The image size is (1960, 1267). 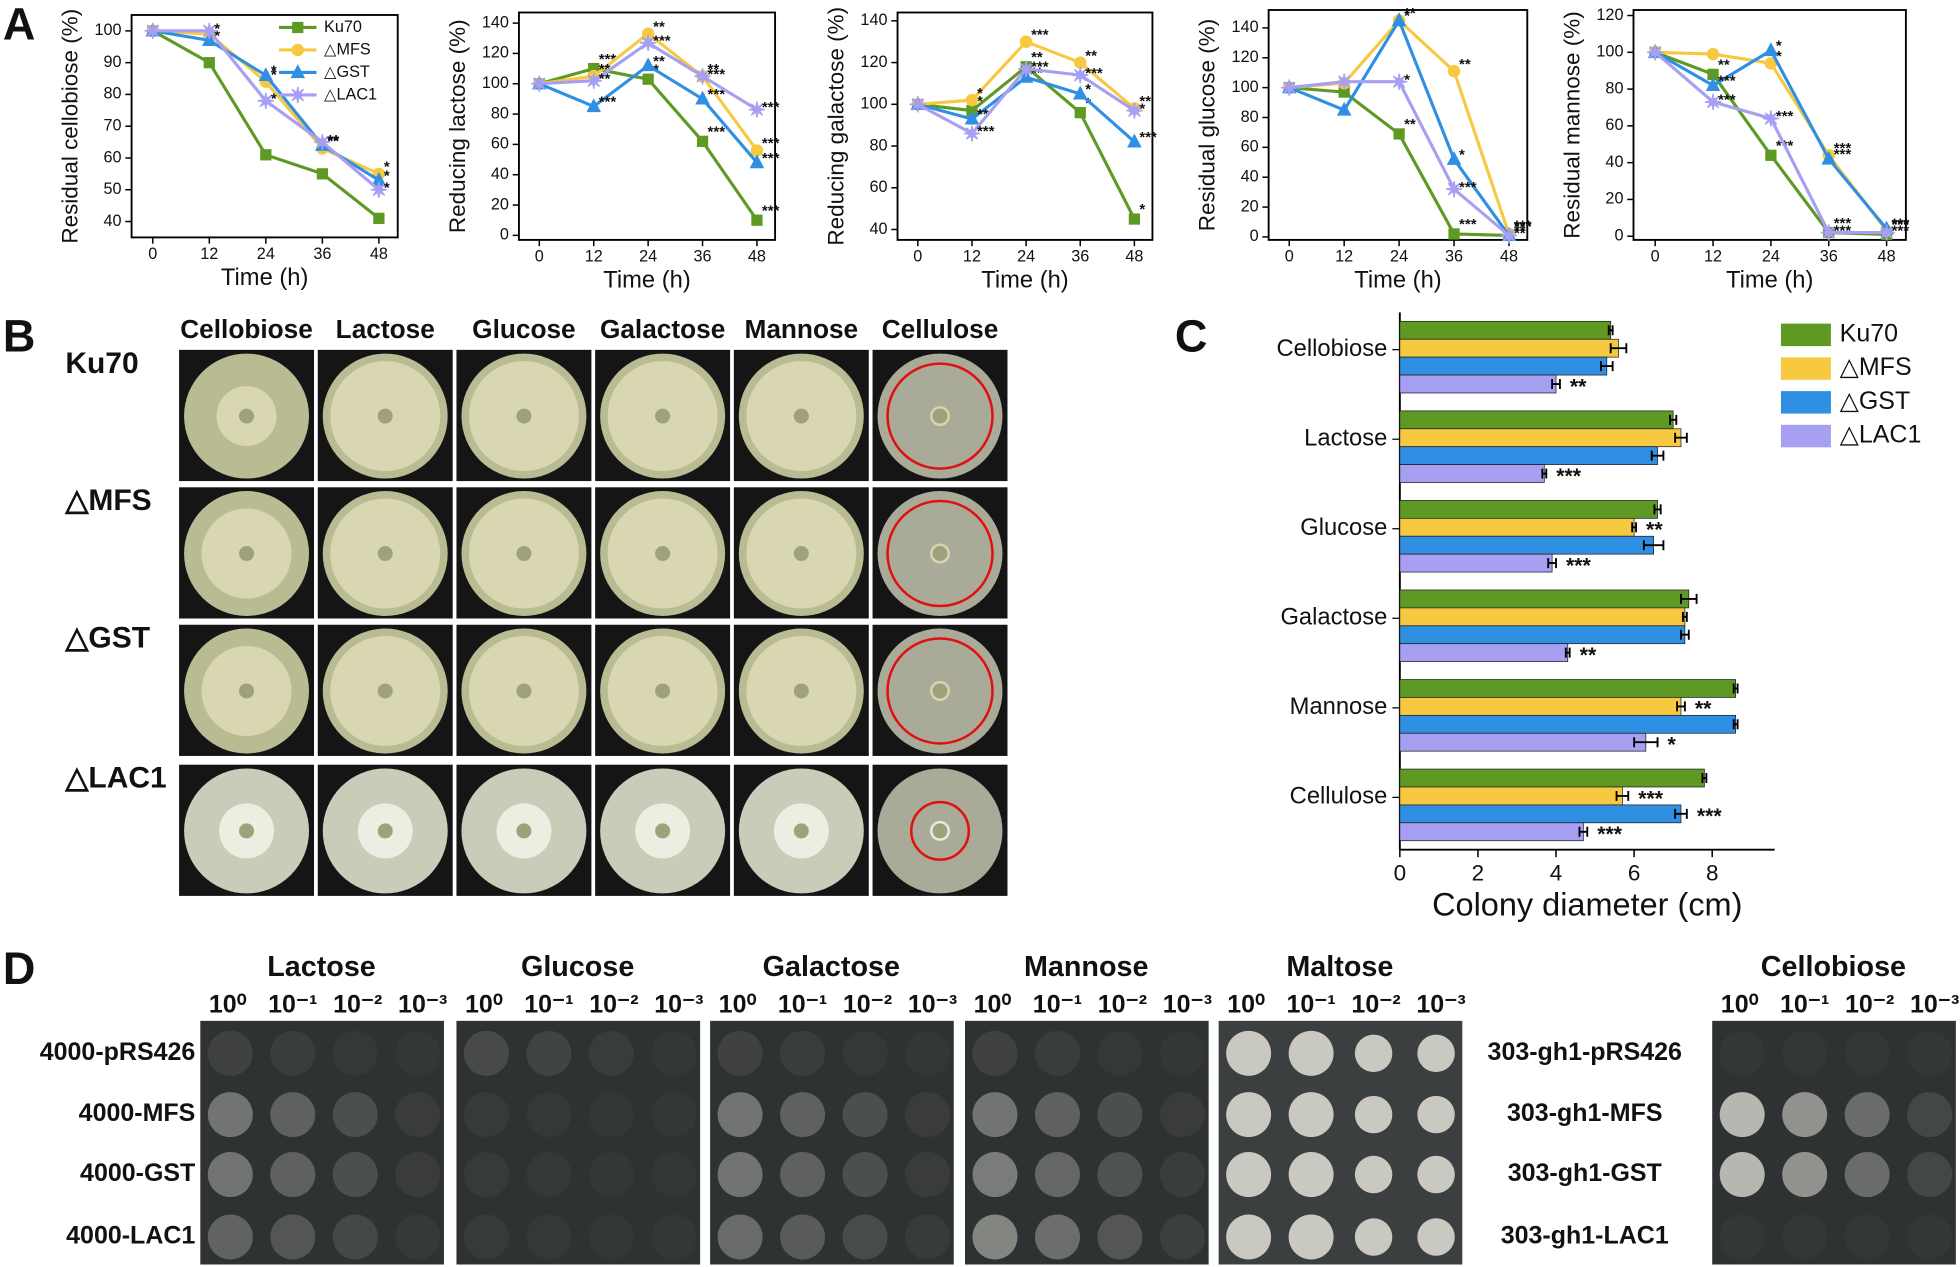 What do you see at coordinates (1187, 1004) in the screenshot?
I see `dilution-label: 10⁻³` at bounding box center [1187, 1004].